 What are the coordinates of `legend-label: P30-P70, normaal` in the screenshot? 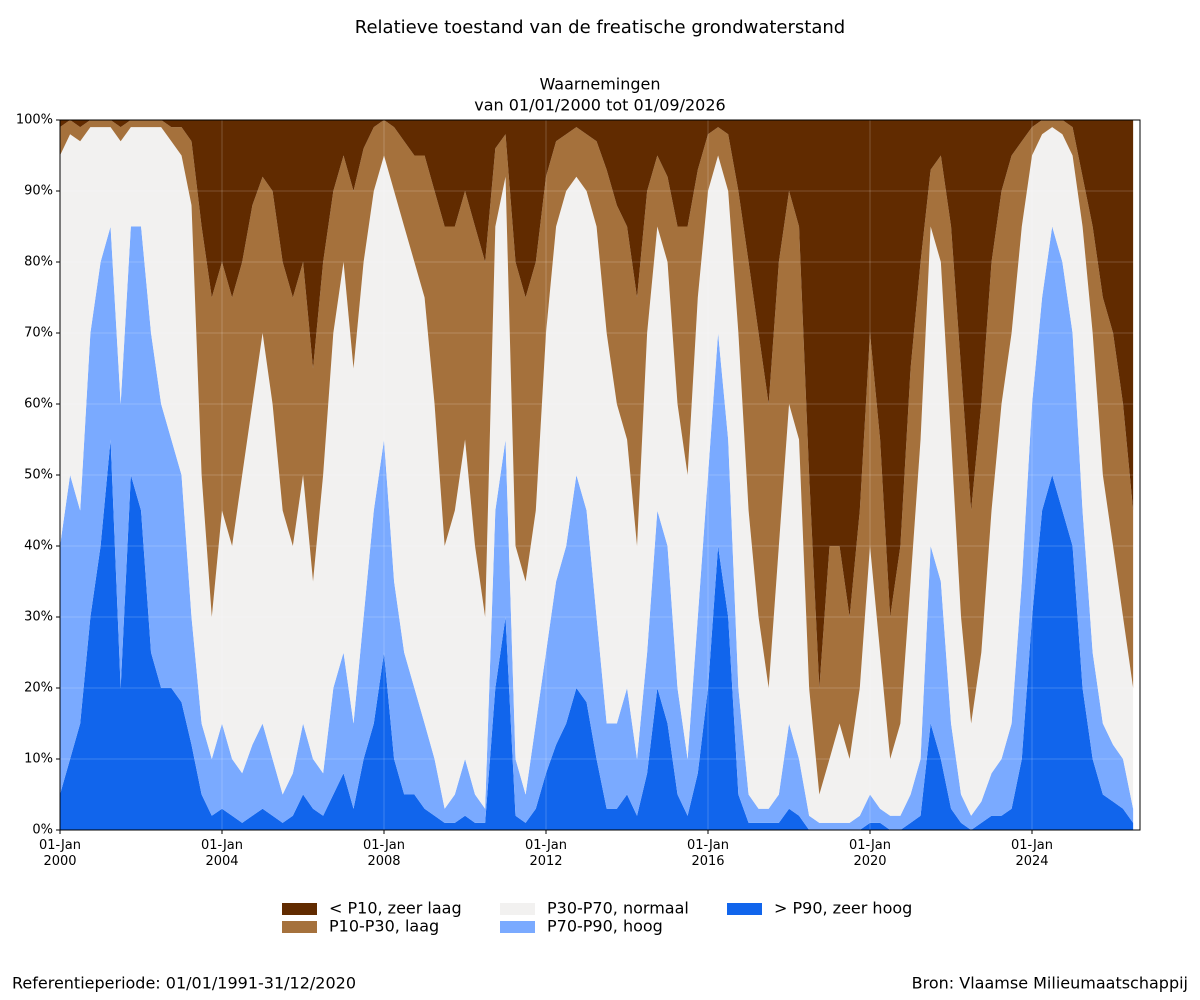 It's located at (618, 908).